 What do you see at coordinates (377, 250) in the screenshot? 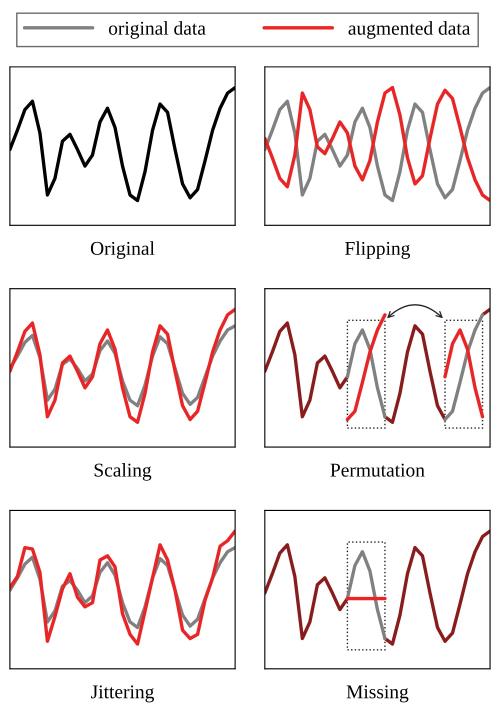
I see `x-axis-title: Flipping` at bounding box center [377, 250].